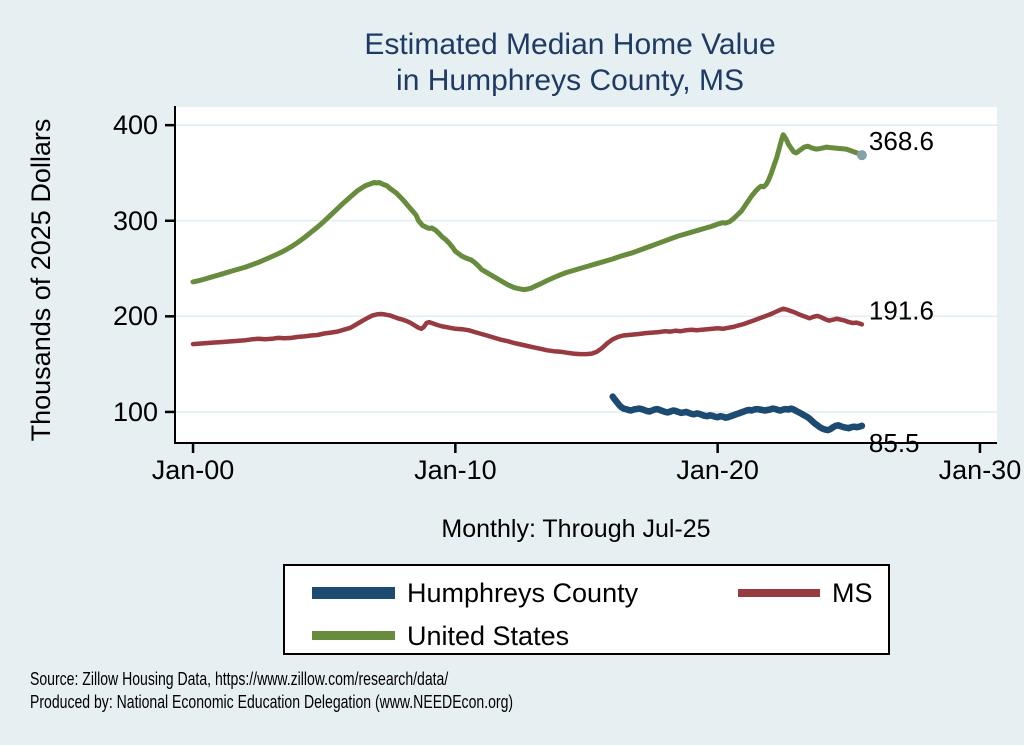 This screenshot has width=1024, height=745. I want to click on legend-swatch-united-states, so click(353, 635).